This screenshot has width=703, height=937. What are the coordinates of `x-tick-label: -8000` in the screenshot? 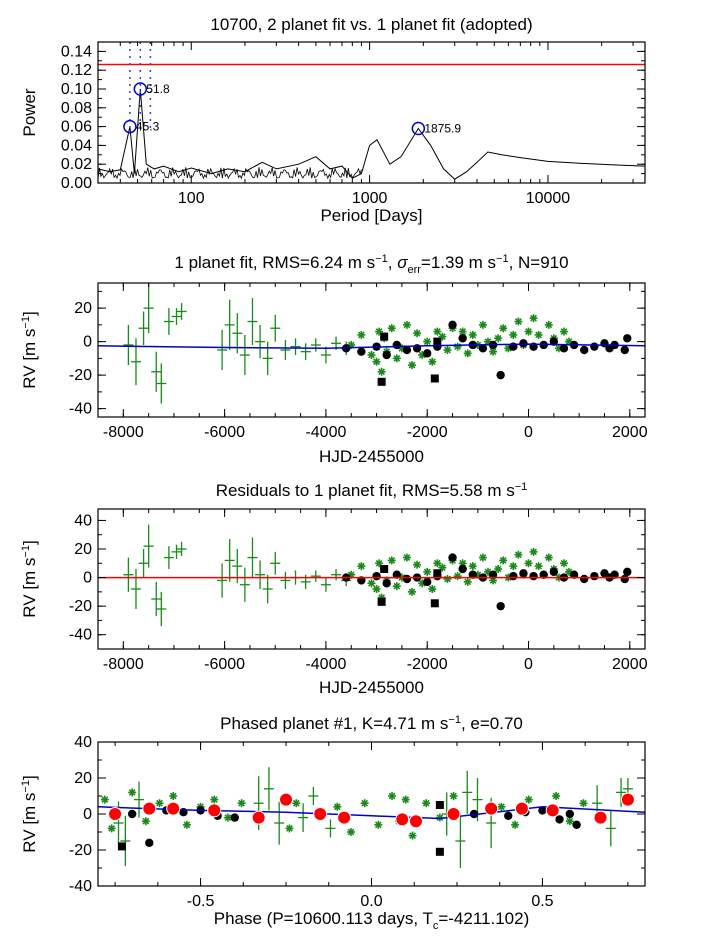 It's located at (123, 664).